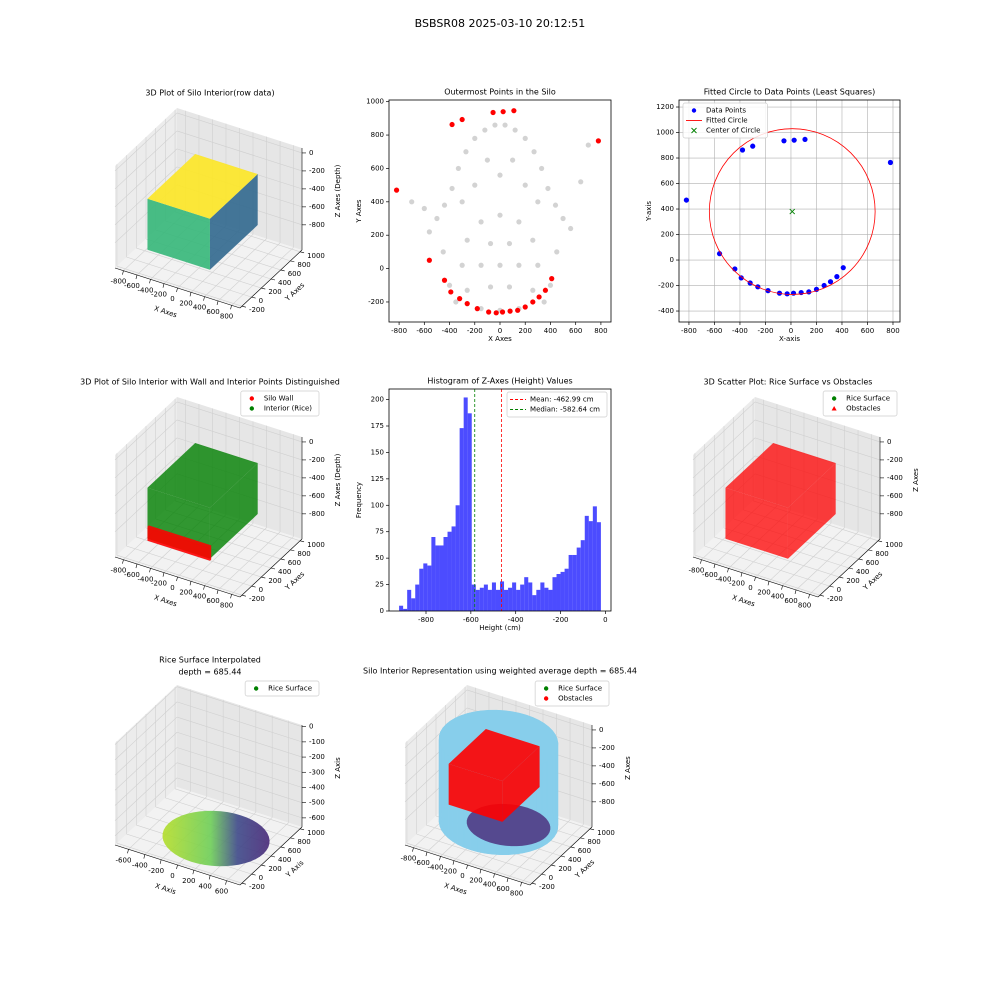 This screenshot has width=1000, height=1000. What do you see at coordinates (725, 120) in the screenshot?
I see `legend: Data Points Fitted Circle Center of Circle` at bounding box center [725, 120].